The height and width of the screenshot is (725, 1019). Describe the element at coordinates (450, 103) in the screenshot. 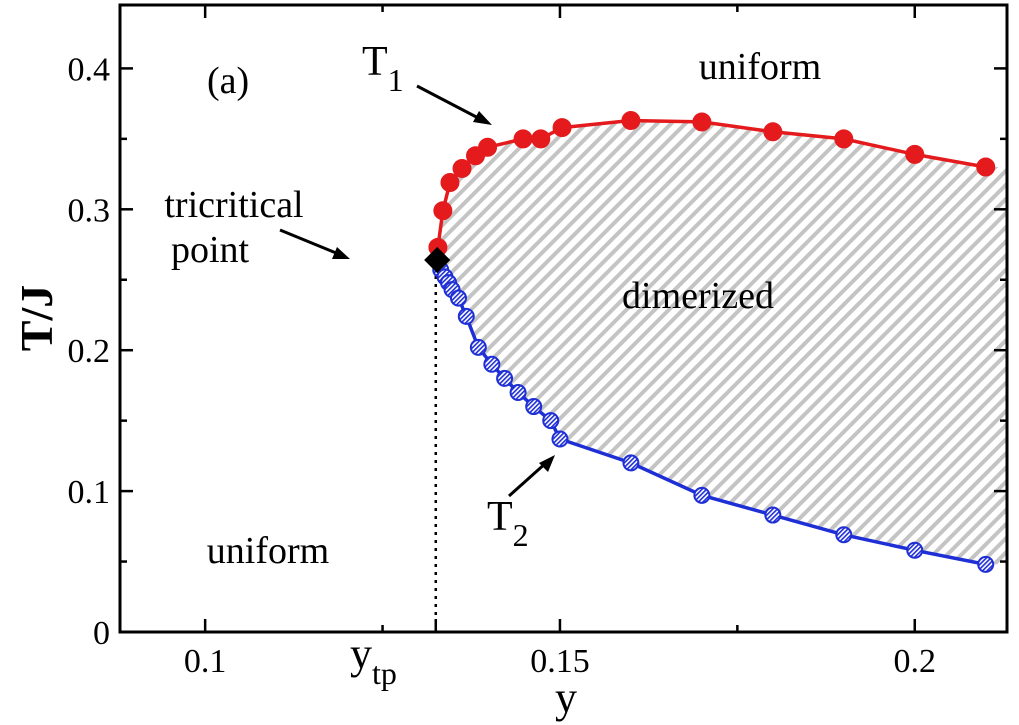

I see `t1-arrow` at that location.